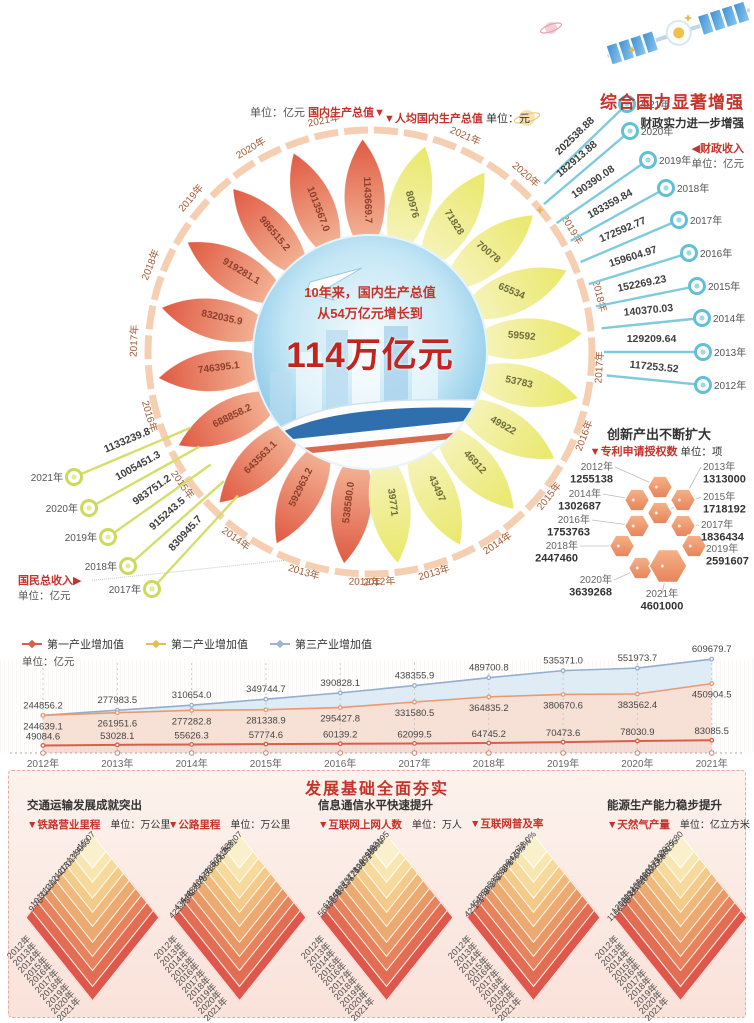  I want to click on percap-petal-2019年, so click(488, 253).